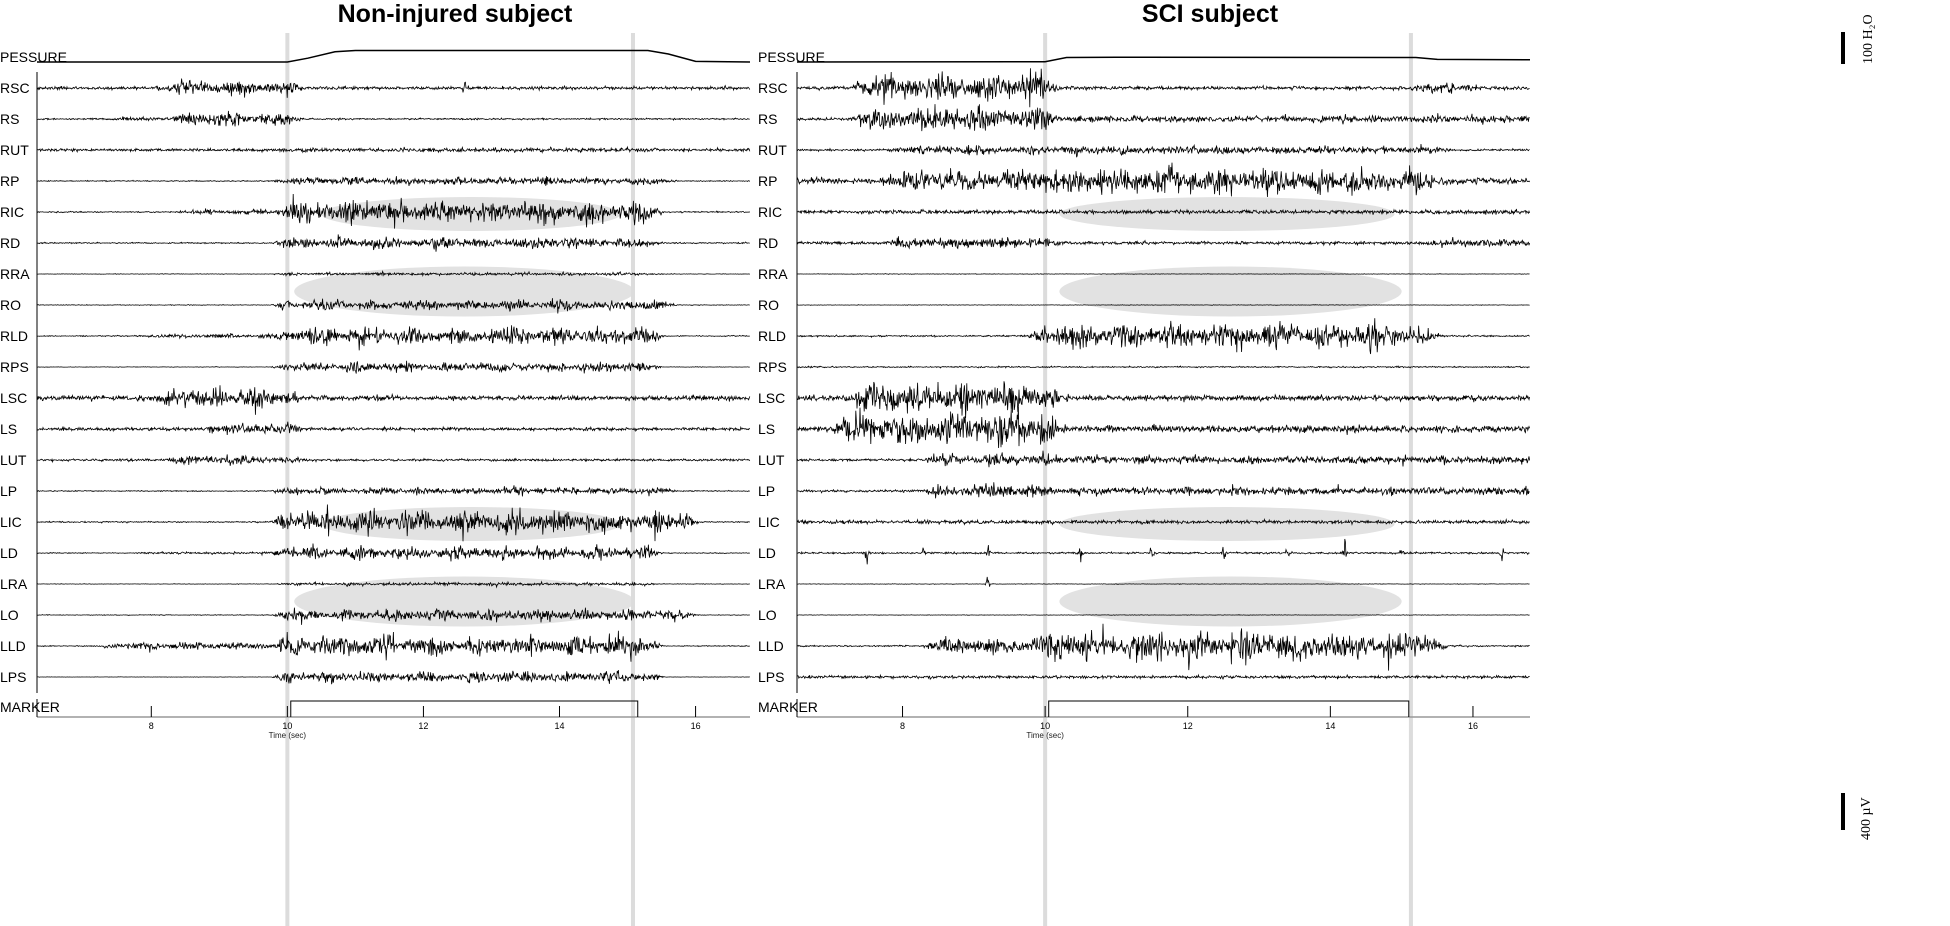 The height and width of the screenshot is (926, 1950). I want to click on channel-label-rps: RPS, so click(772, 367).